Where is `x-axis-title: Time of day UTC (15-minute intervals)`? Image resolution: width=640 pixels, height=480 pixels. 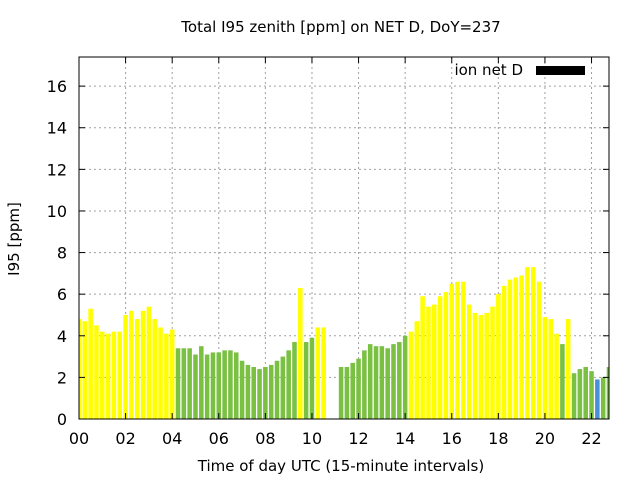
x-axis-title: Time of day UTC (15-minute intervals) is located at coordinates (340, 466).